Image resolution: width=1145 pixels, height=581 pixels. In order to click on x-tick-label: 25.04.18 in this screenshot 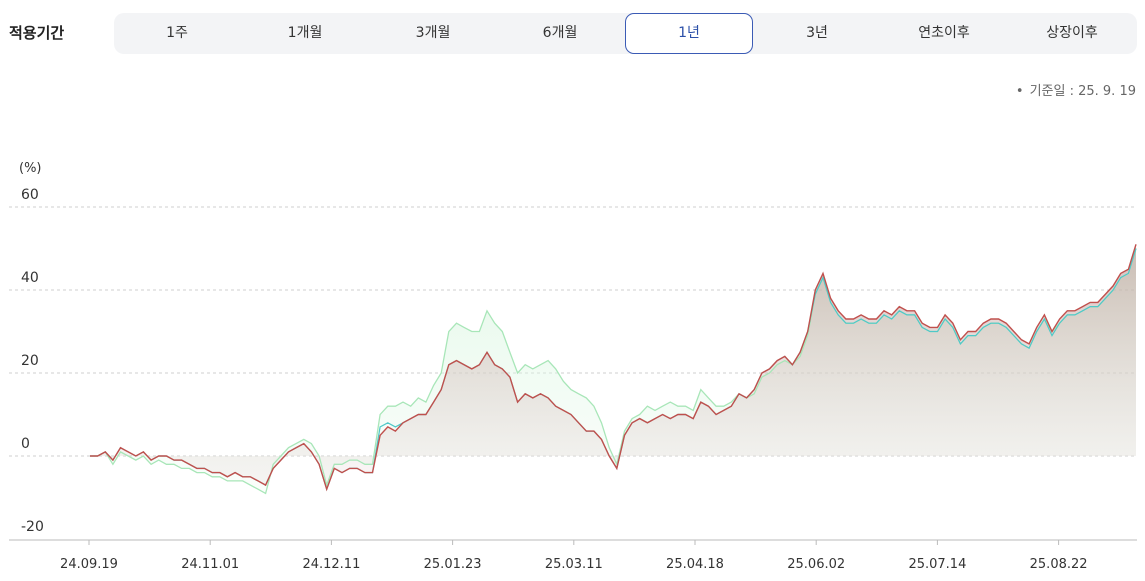, I will do `click(695, 564)`.